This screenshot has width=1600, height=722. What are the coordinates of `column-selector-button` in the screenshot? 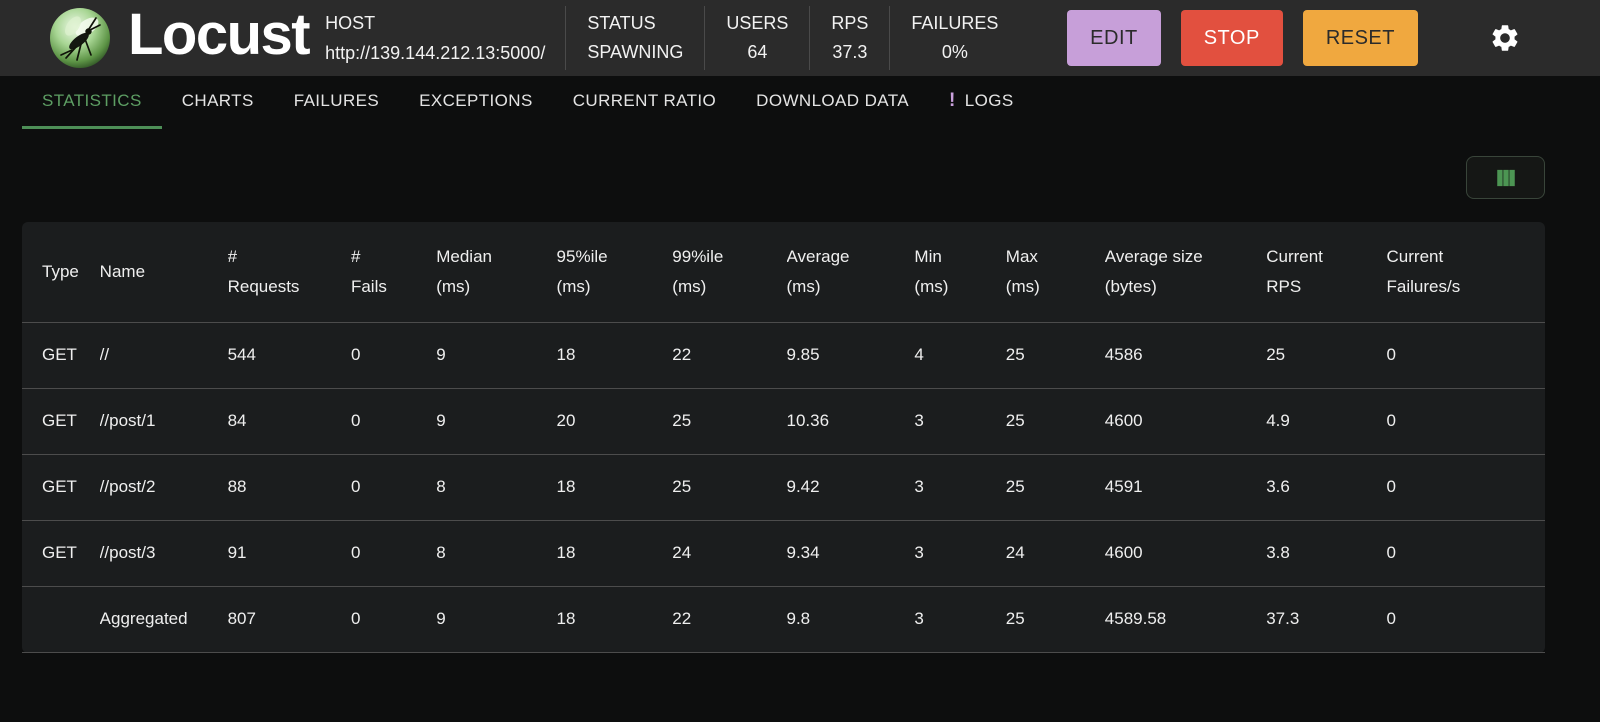 It's located at (1505, 177).